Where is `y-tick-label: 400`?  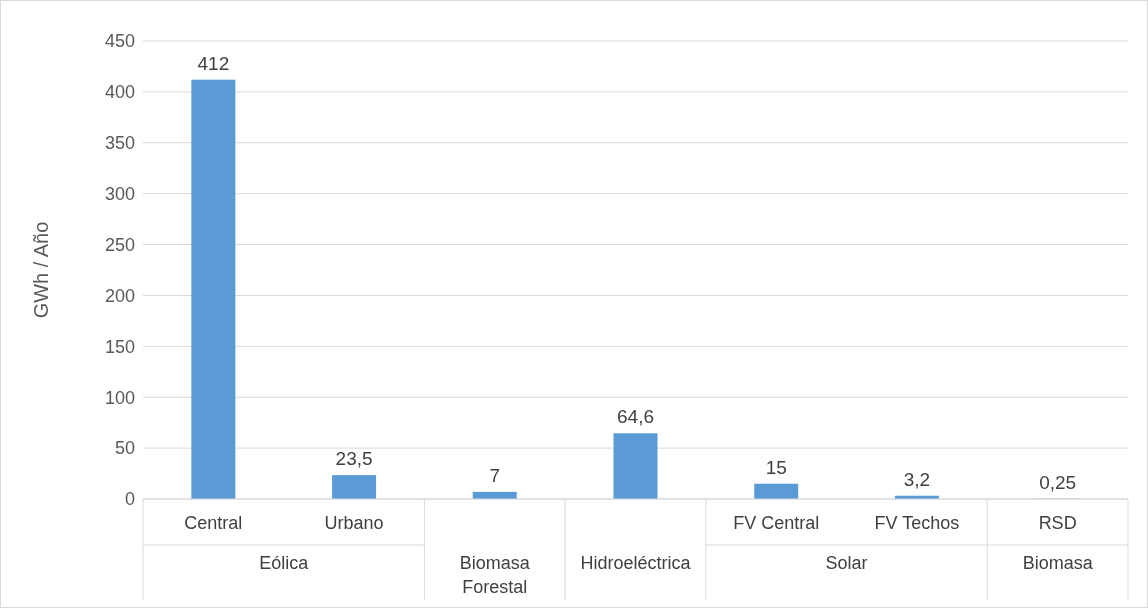
y-tick-label: 400 is located at coordinates (119, 92).